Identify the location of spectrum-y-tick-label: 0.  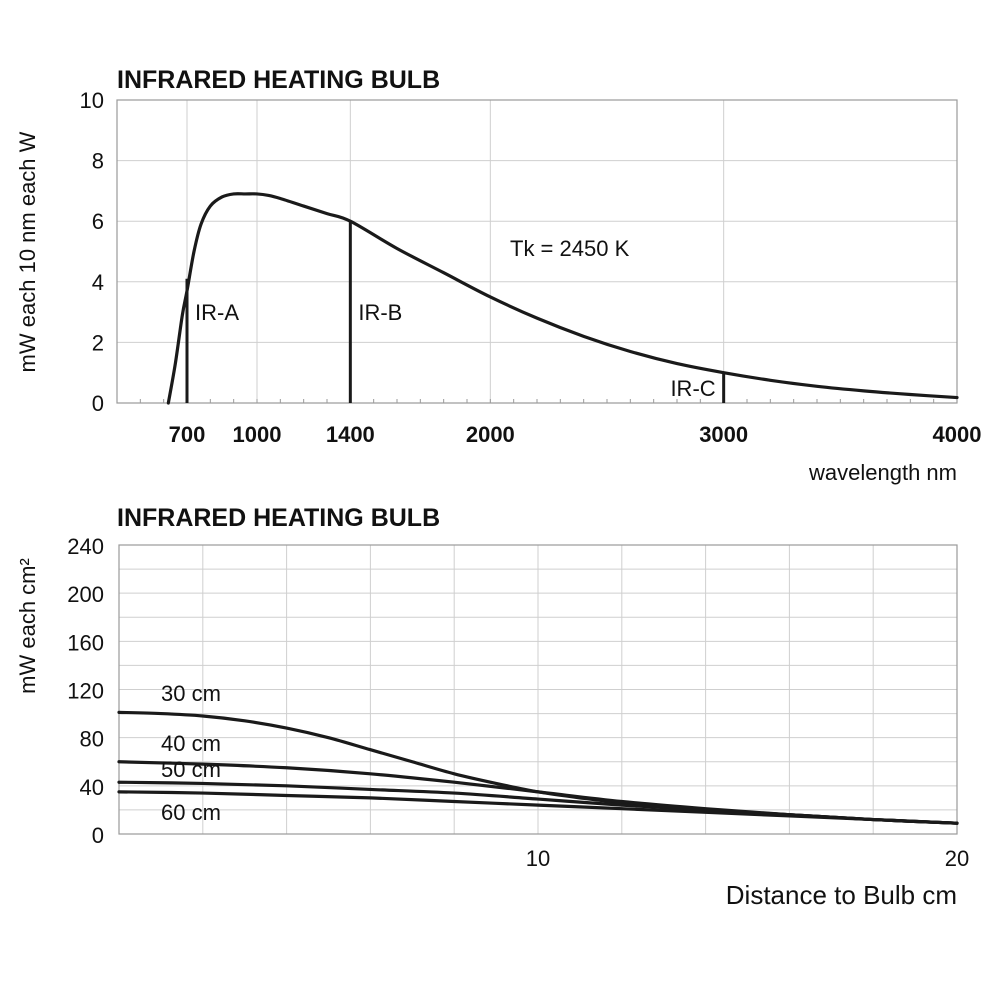
(98, 403).